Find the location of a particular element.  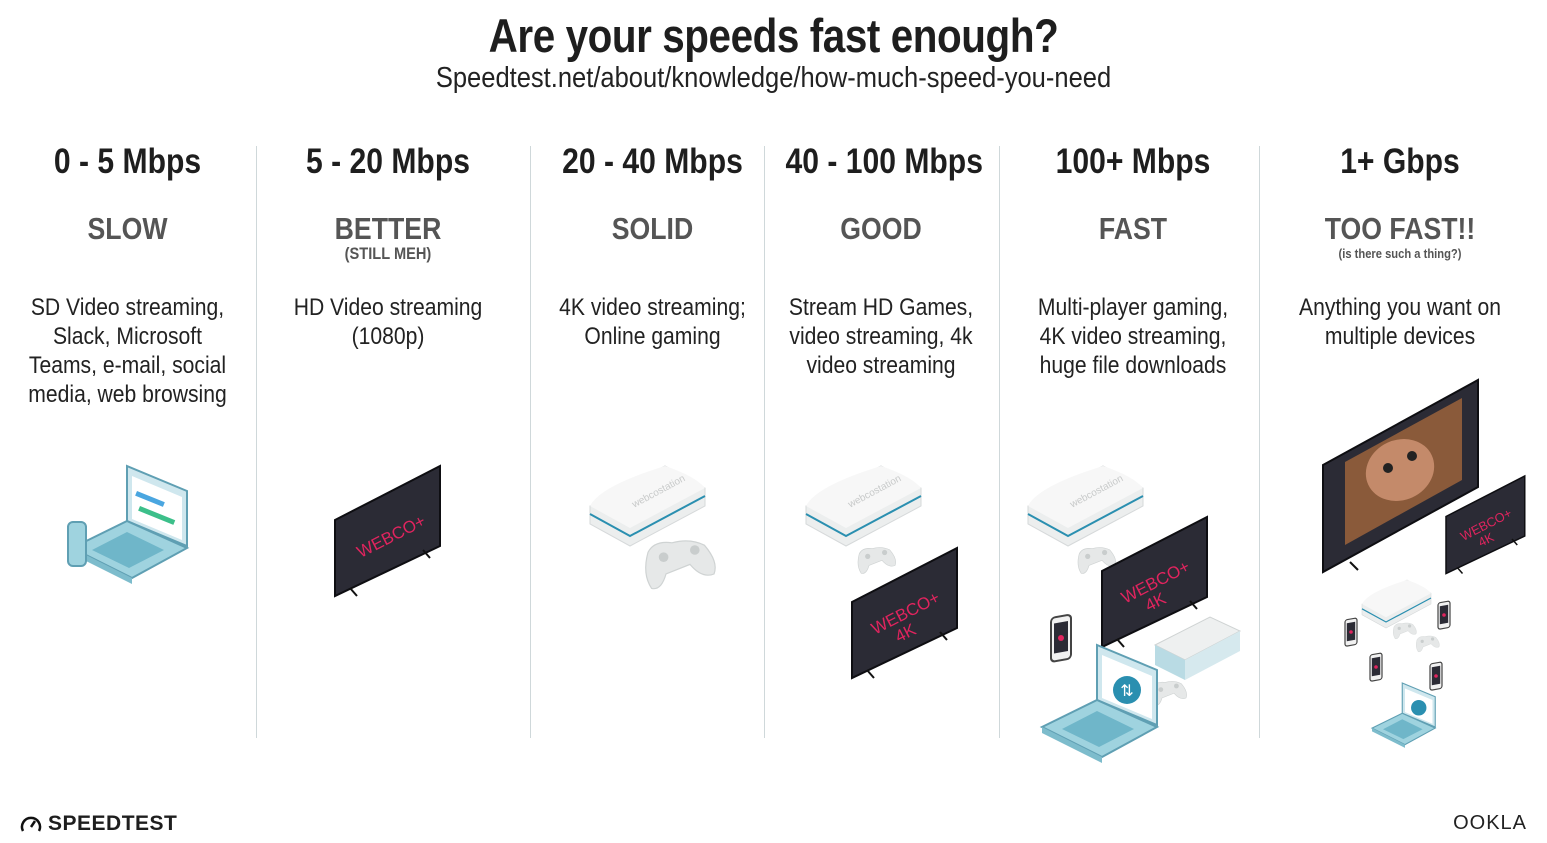

speedtest-logo: SPEEDTEST is located at coordinates (98, 824).